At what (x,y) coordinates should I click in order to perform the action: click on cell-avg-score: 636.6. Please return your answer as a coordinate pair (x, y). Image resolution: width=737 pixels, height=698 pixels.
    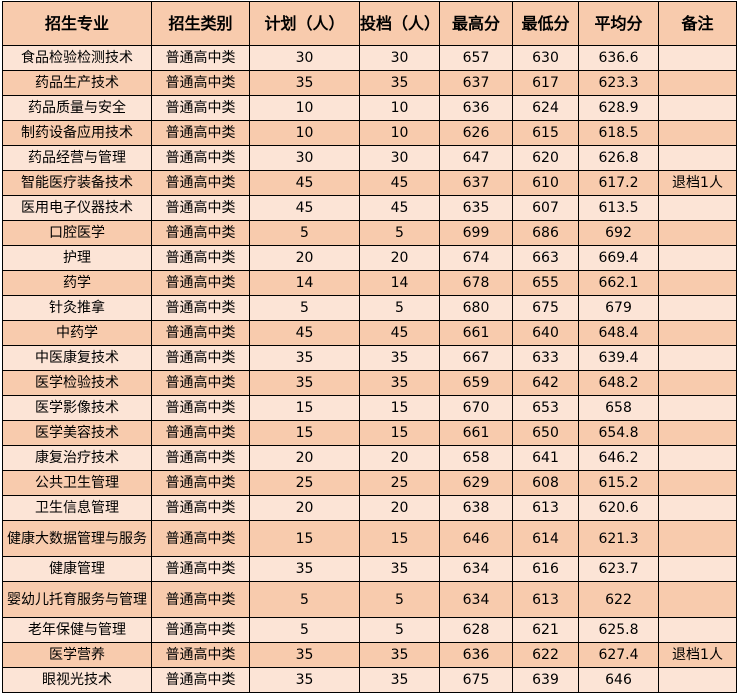
    Looking at the image, I should click on (618, 58).